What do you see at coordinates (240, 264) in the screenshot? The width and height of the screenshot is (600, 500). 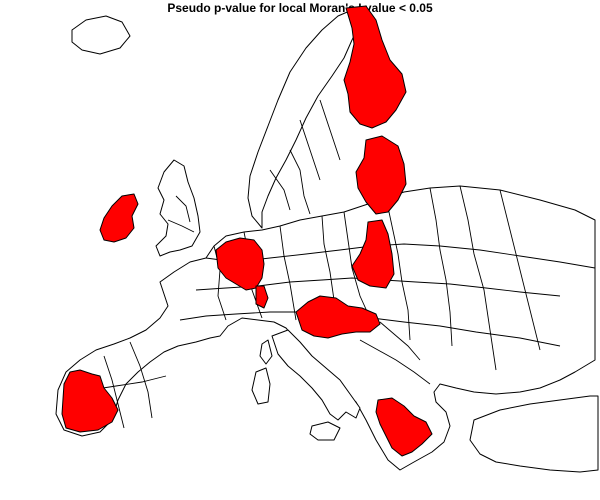 I see `significant-region-benelux` at bounding box center [240, 264].